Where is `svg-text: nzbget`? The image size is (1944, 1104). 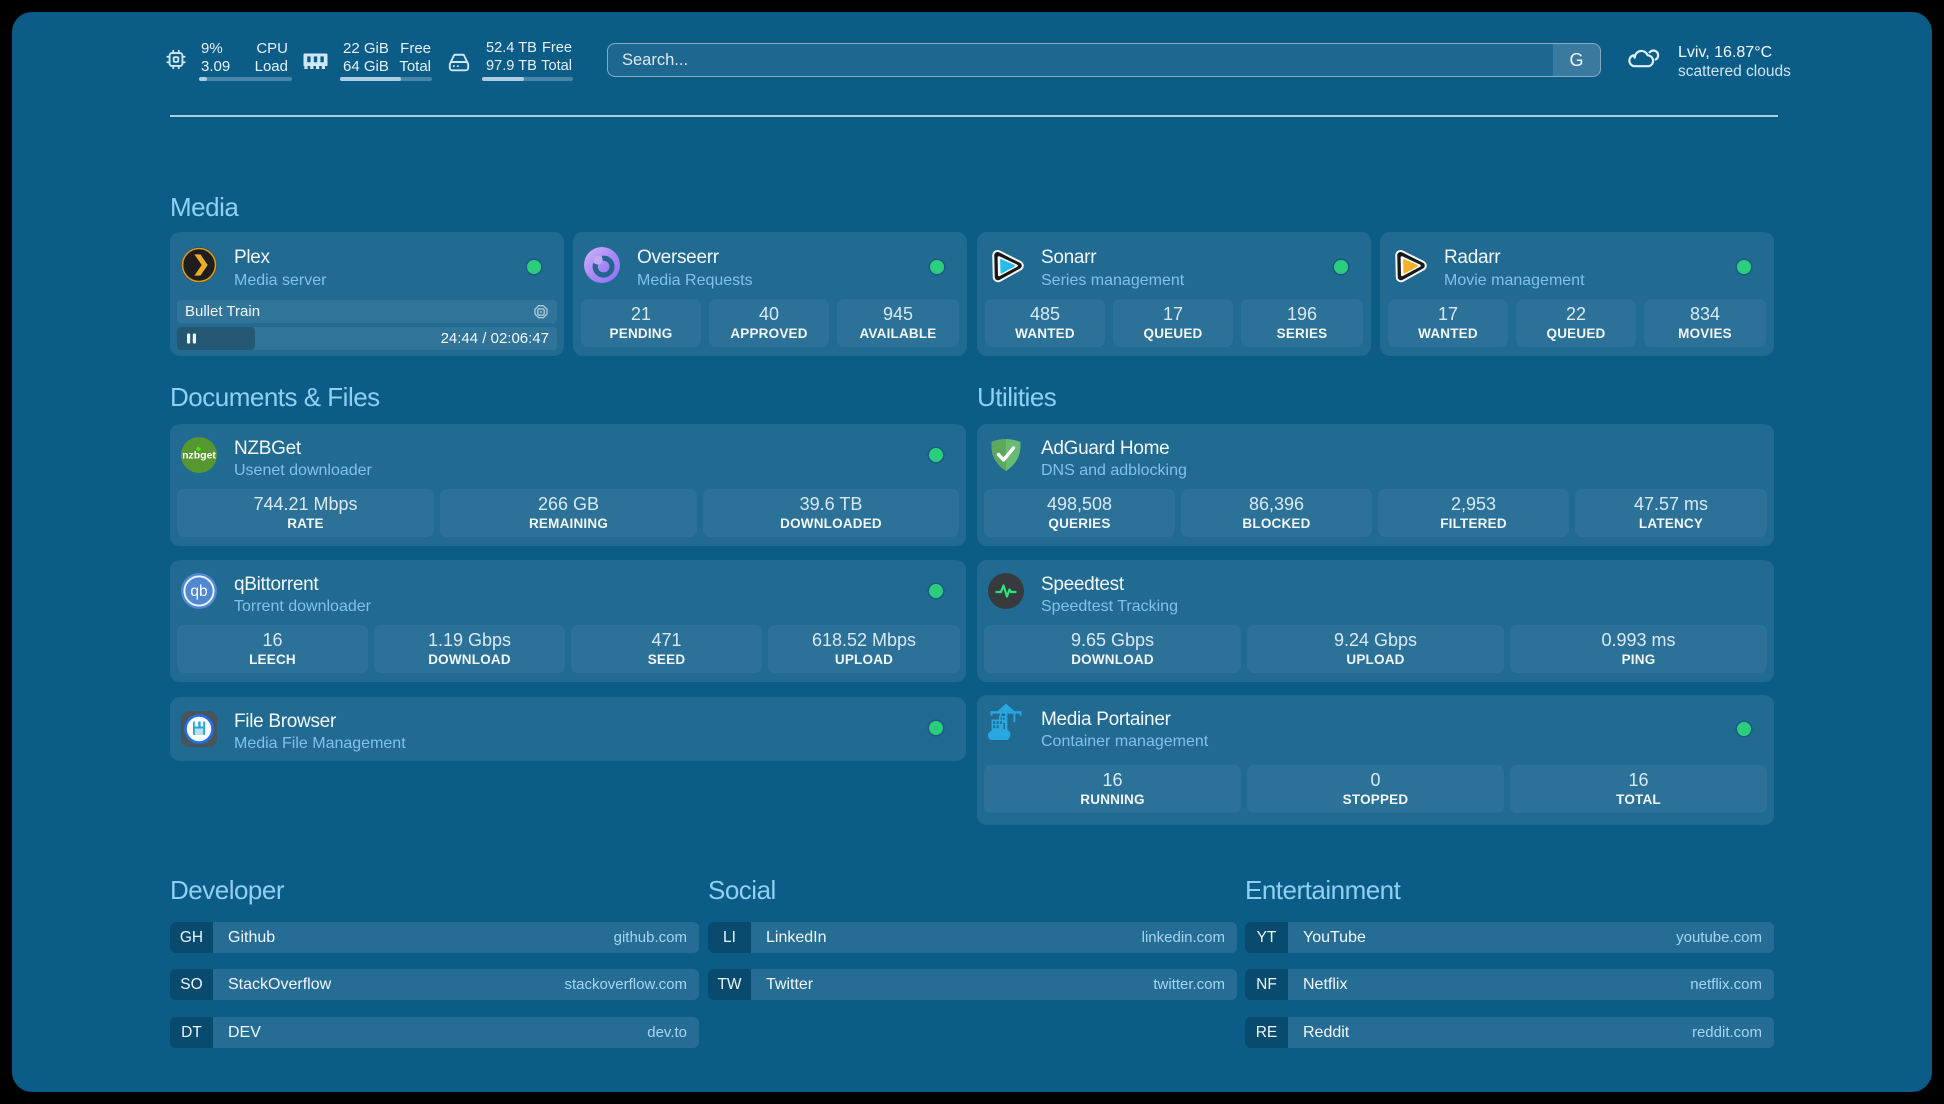 svg-text: nzbget is located at coordinates (199, 456).